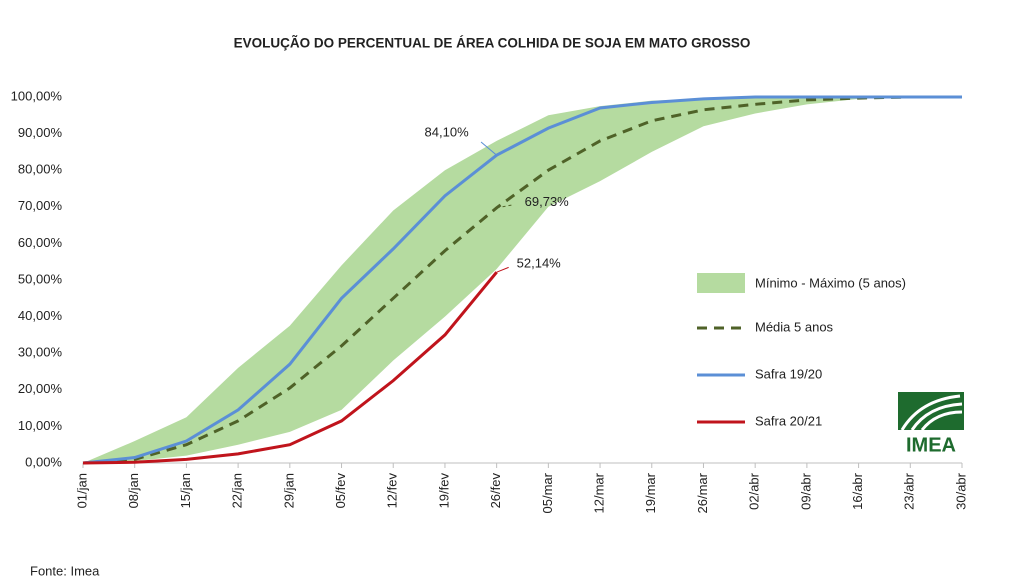  What do you see at coordinates (288, 490) in the screenshot?
I see `x-tick-label: 29/jan` at bounding box center [288, 490].